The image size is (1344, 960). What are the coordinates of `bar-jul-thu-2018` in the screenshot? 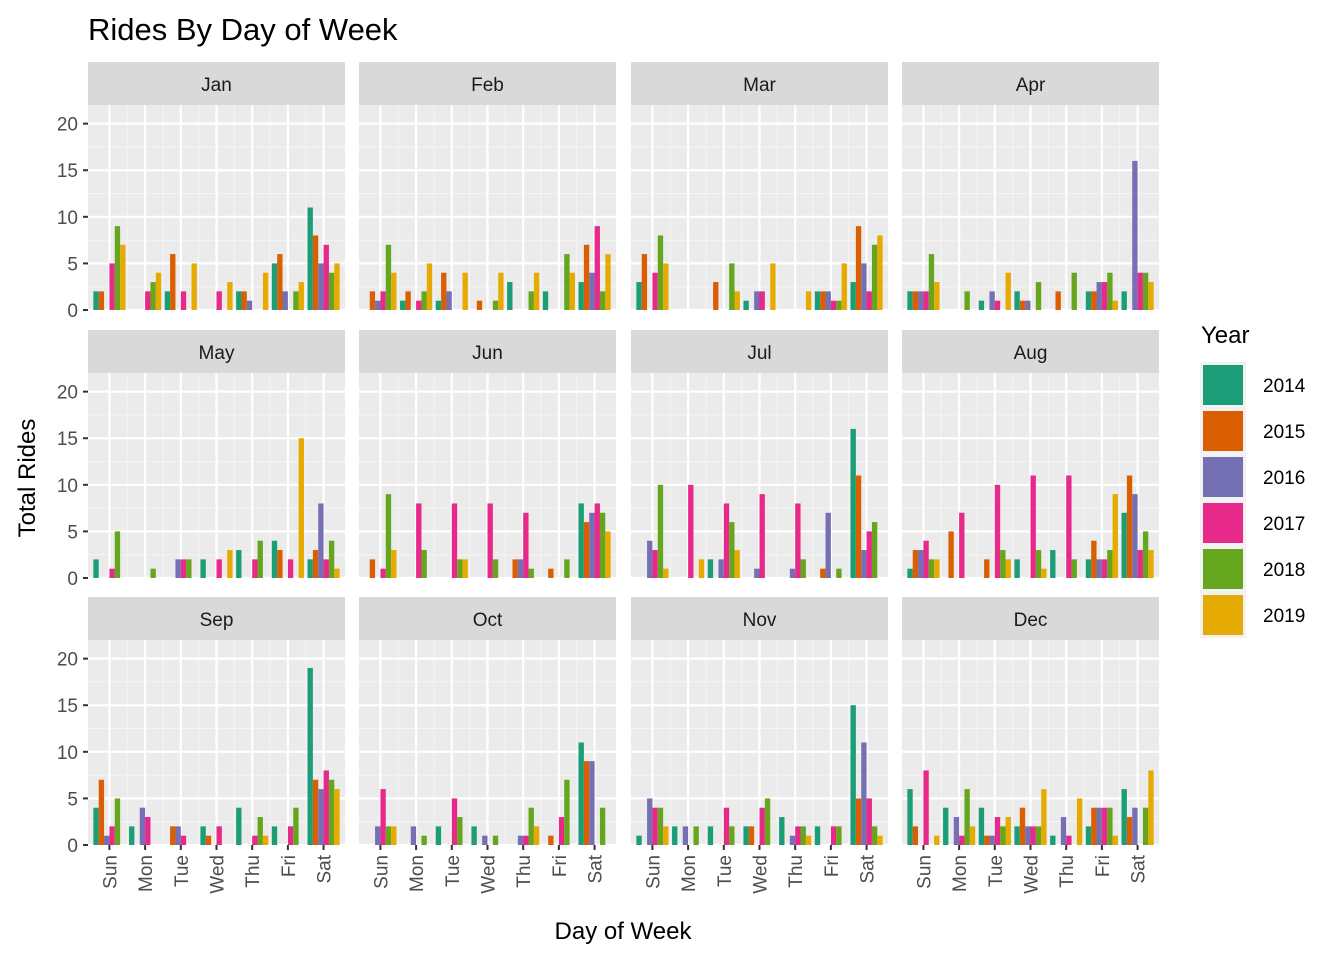 It's located at (803, 568).